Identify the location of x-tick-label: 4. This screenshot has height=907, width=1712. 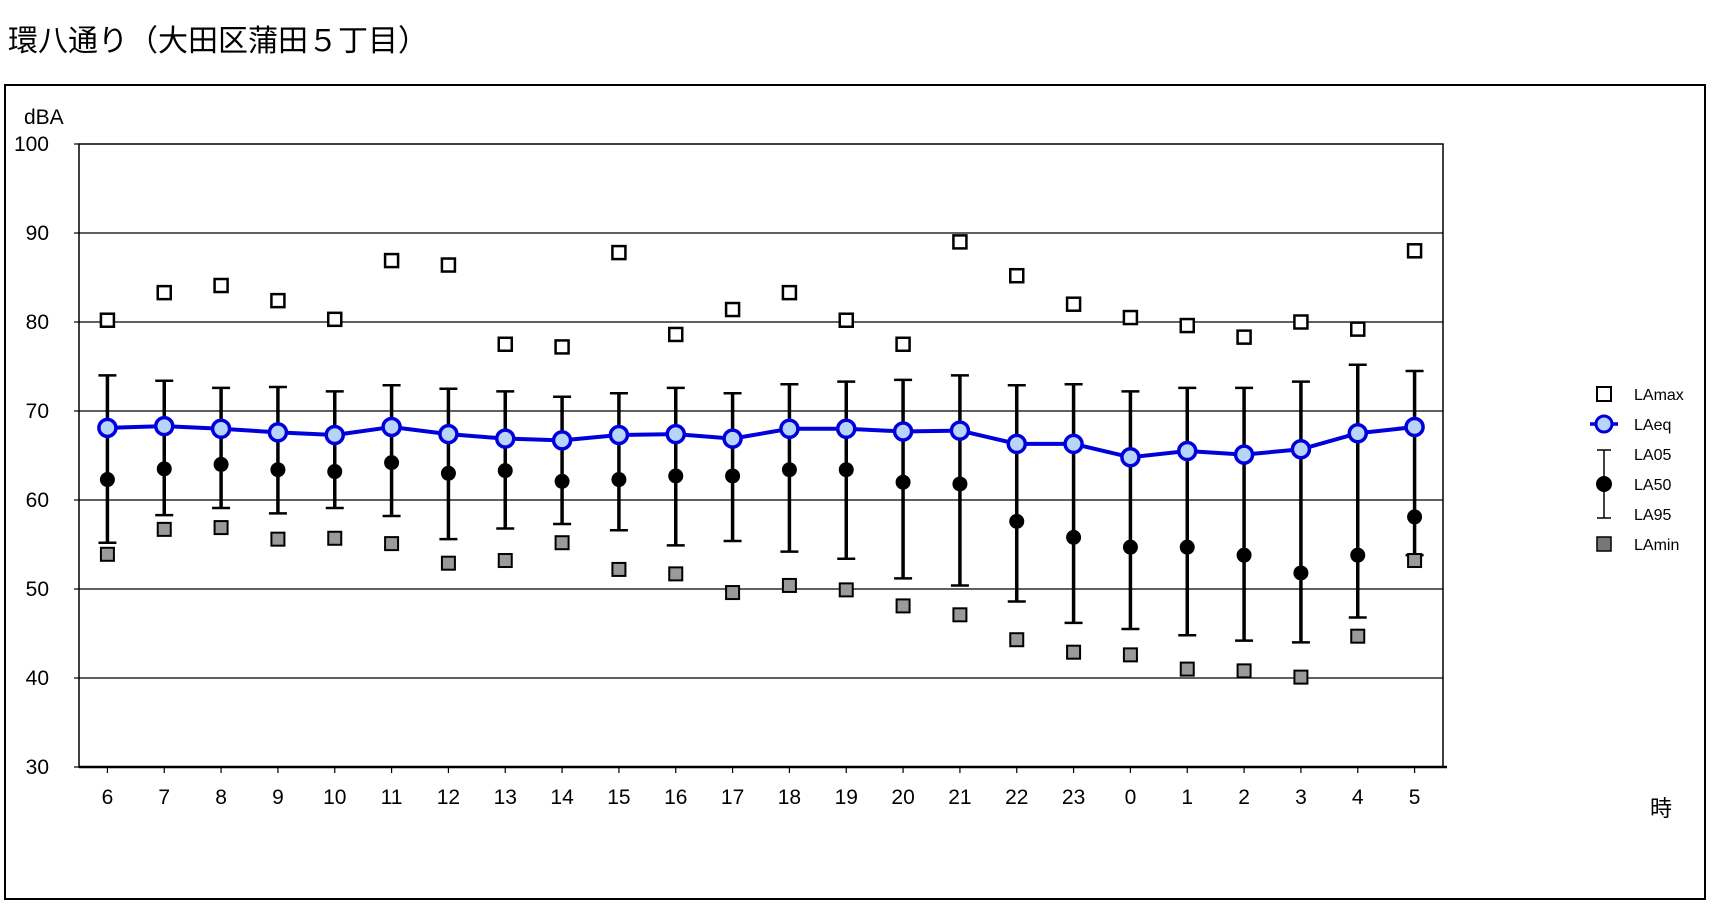
(1358, 797).